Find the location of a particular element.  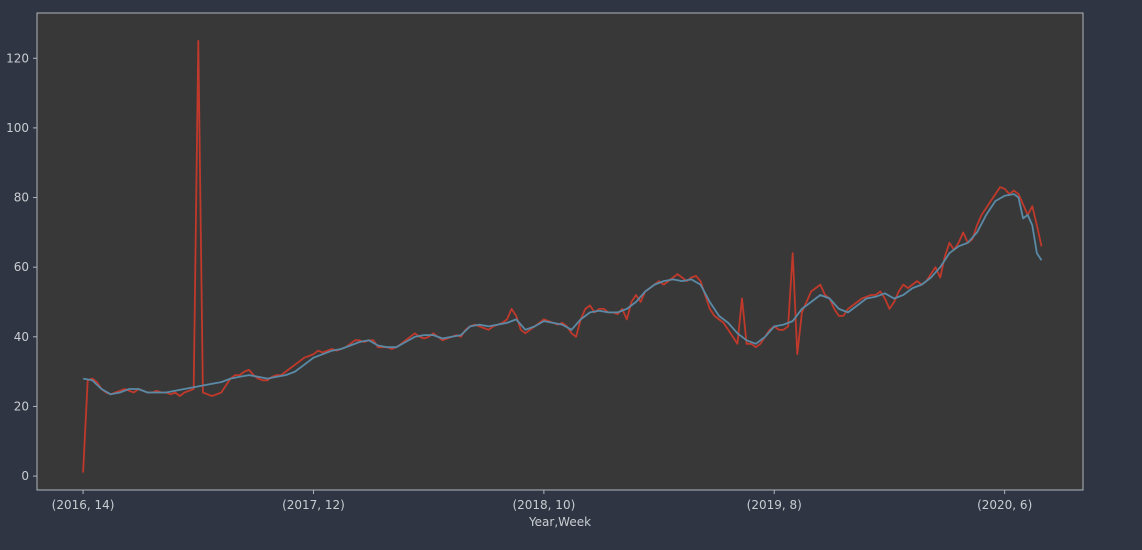

x-axis-title: Year,Week is located at coordinates (559, 522).